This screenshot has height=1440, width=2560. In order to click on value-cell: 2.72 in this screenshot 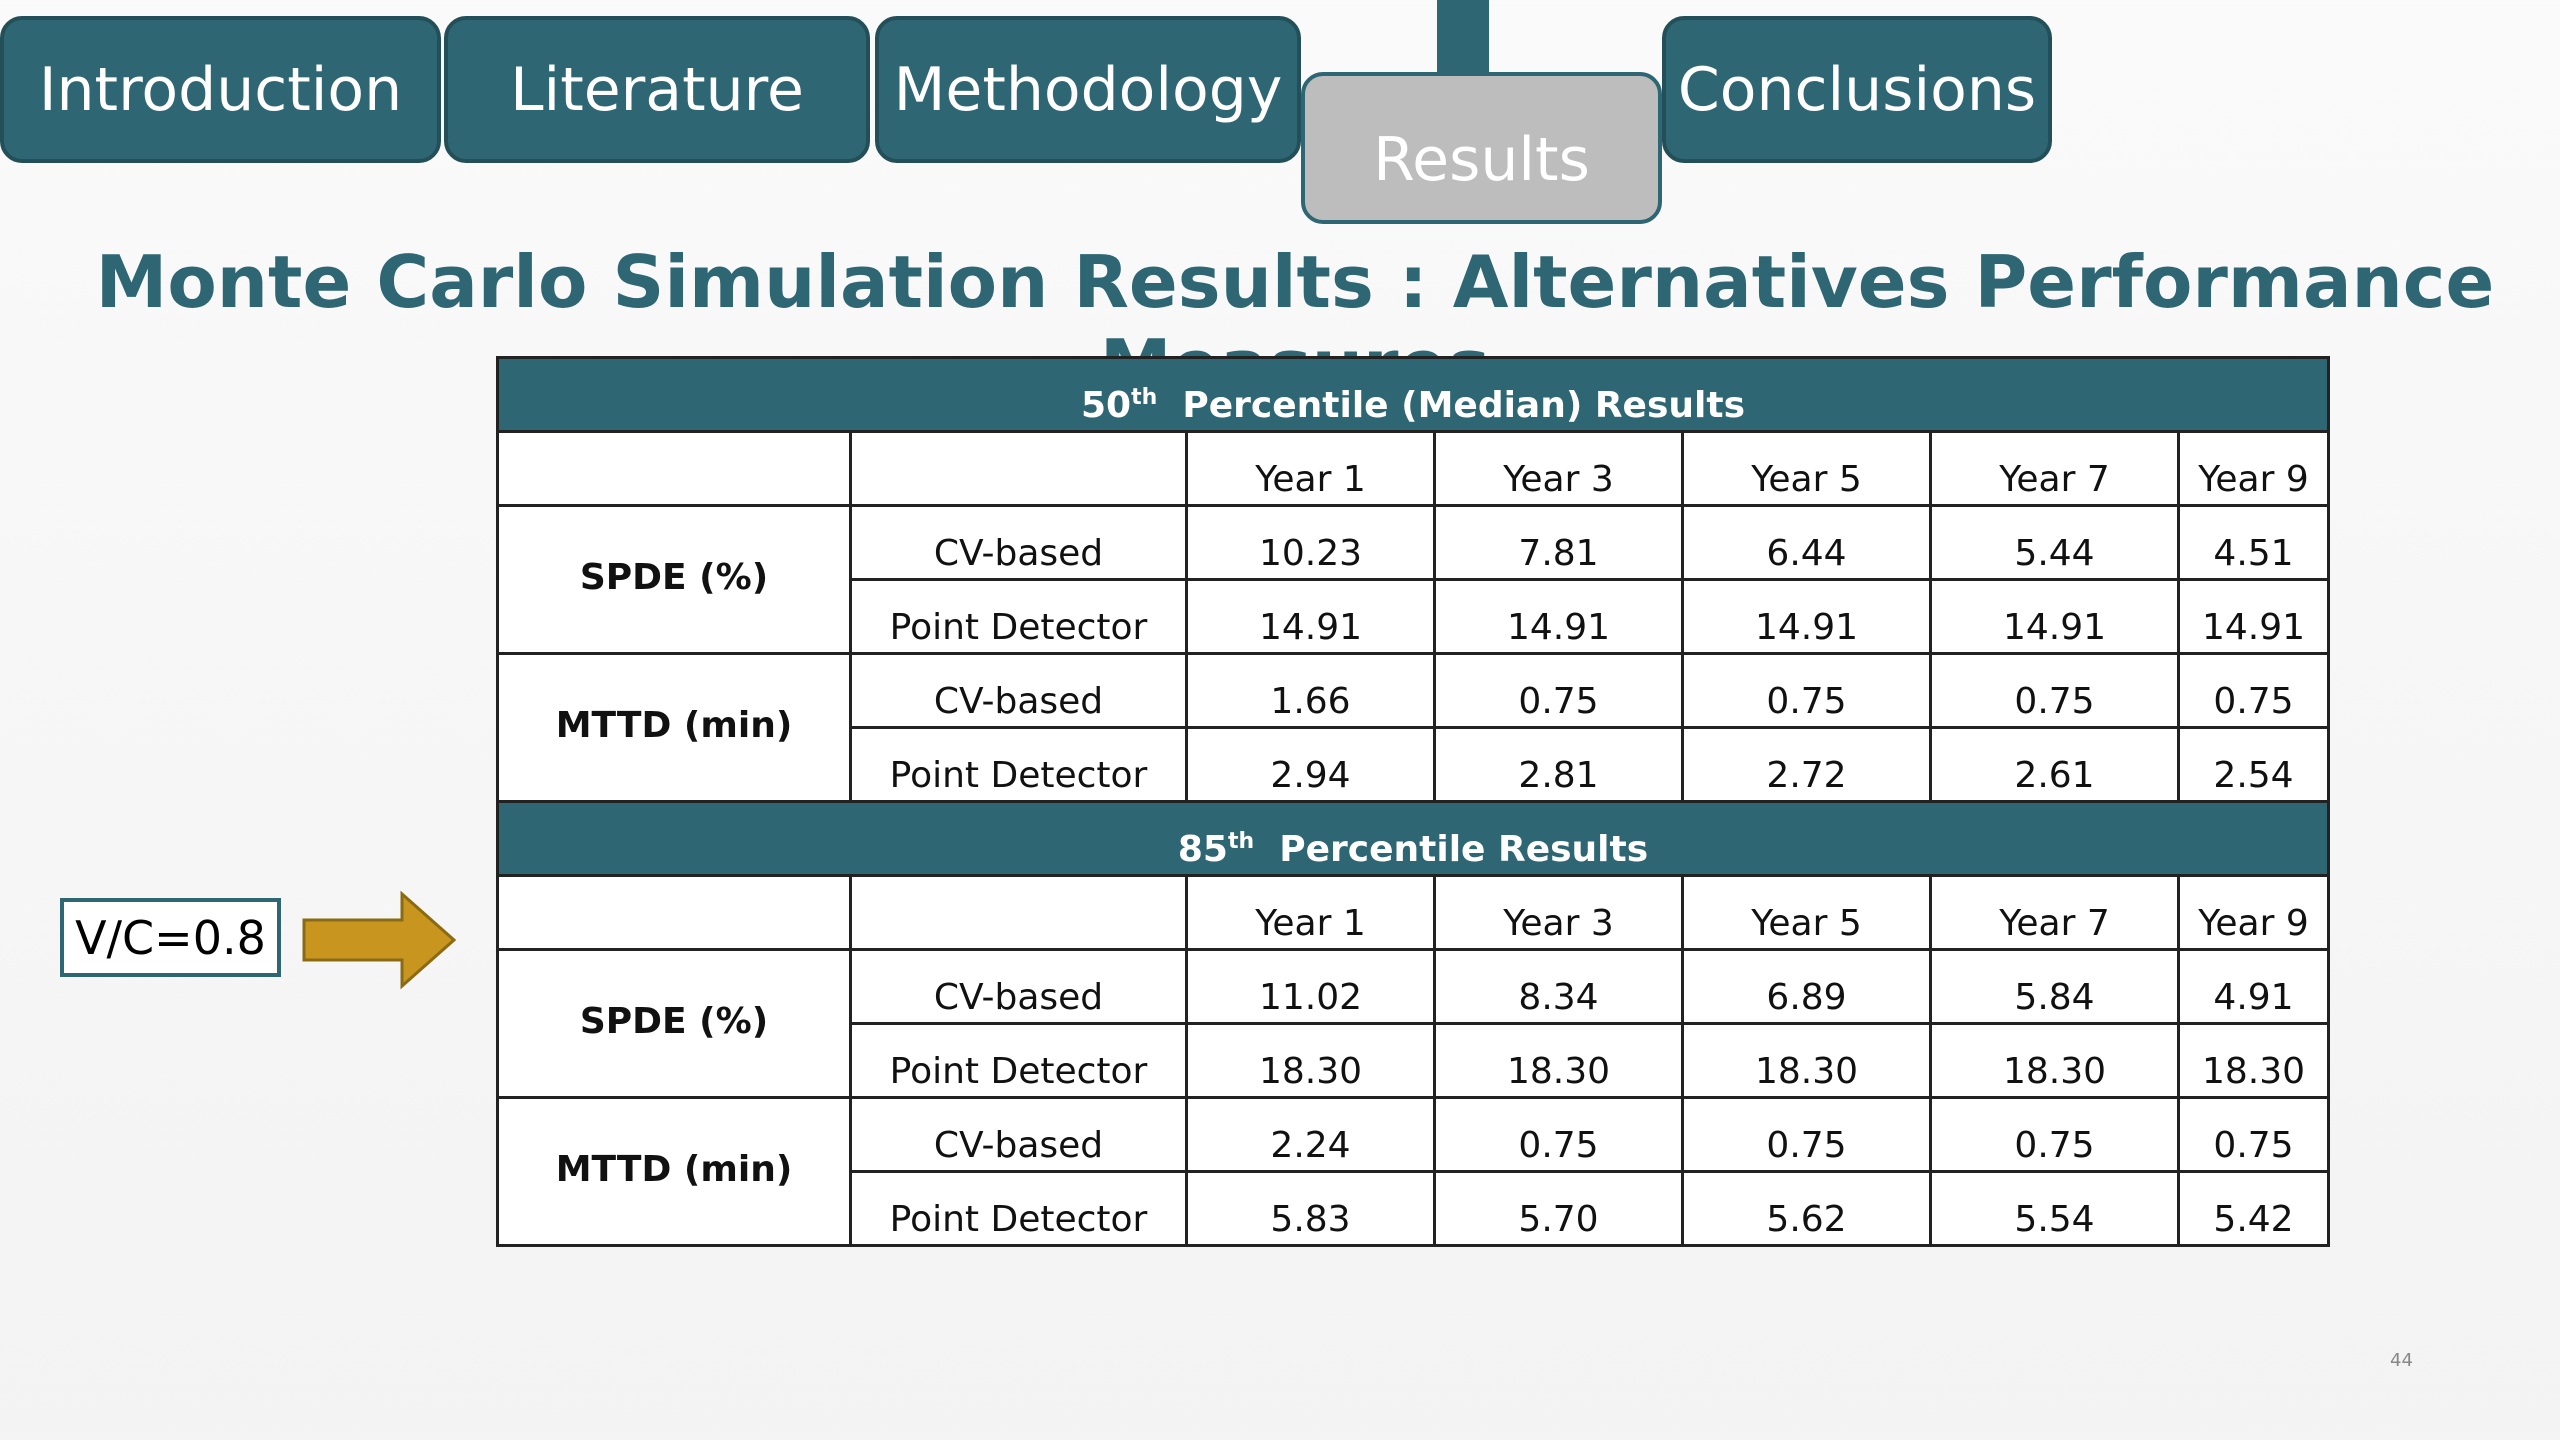, I will do `click(1806, 764)`.